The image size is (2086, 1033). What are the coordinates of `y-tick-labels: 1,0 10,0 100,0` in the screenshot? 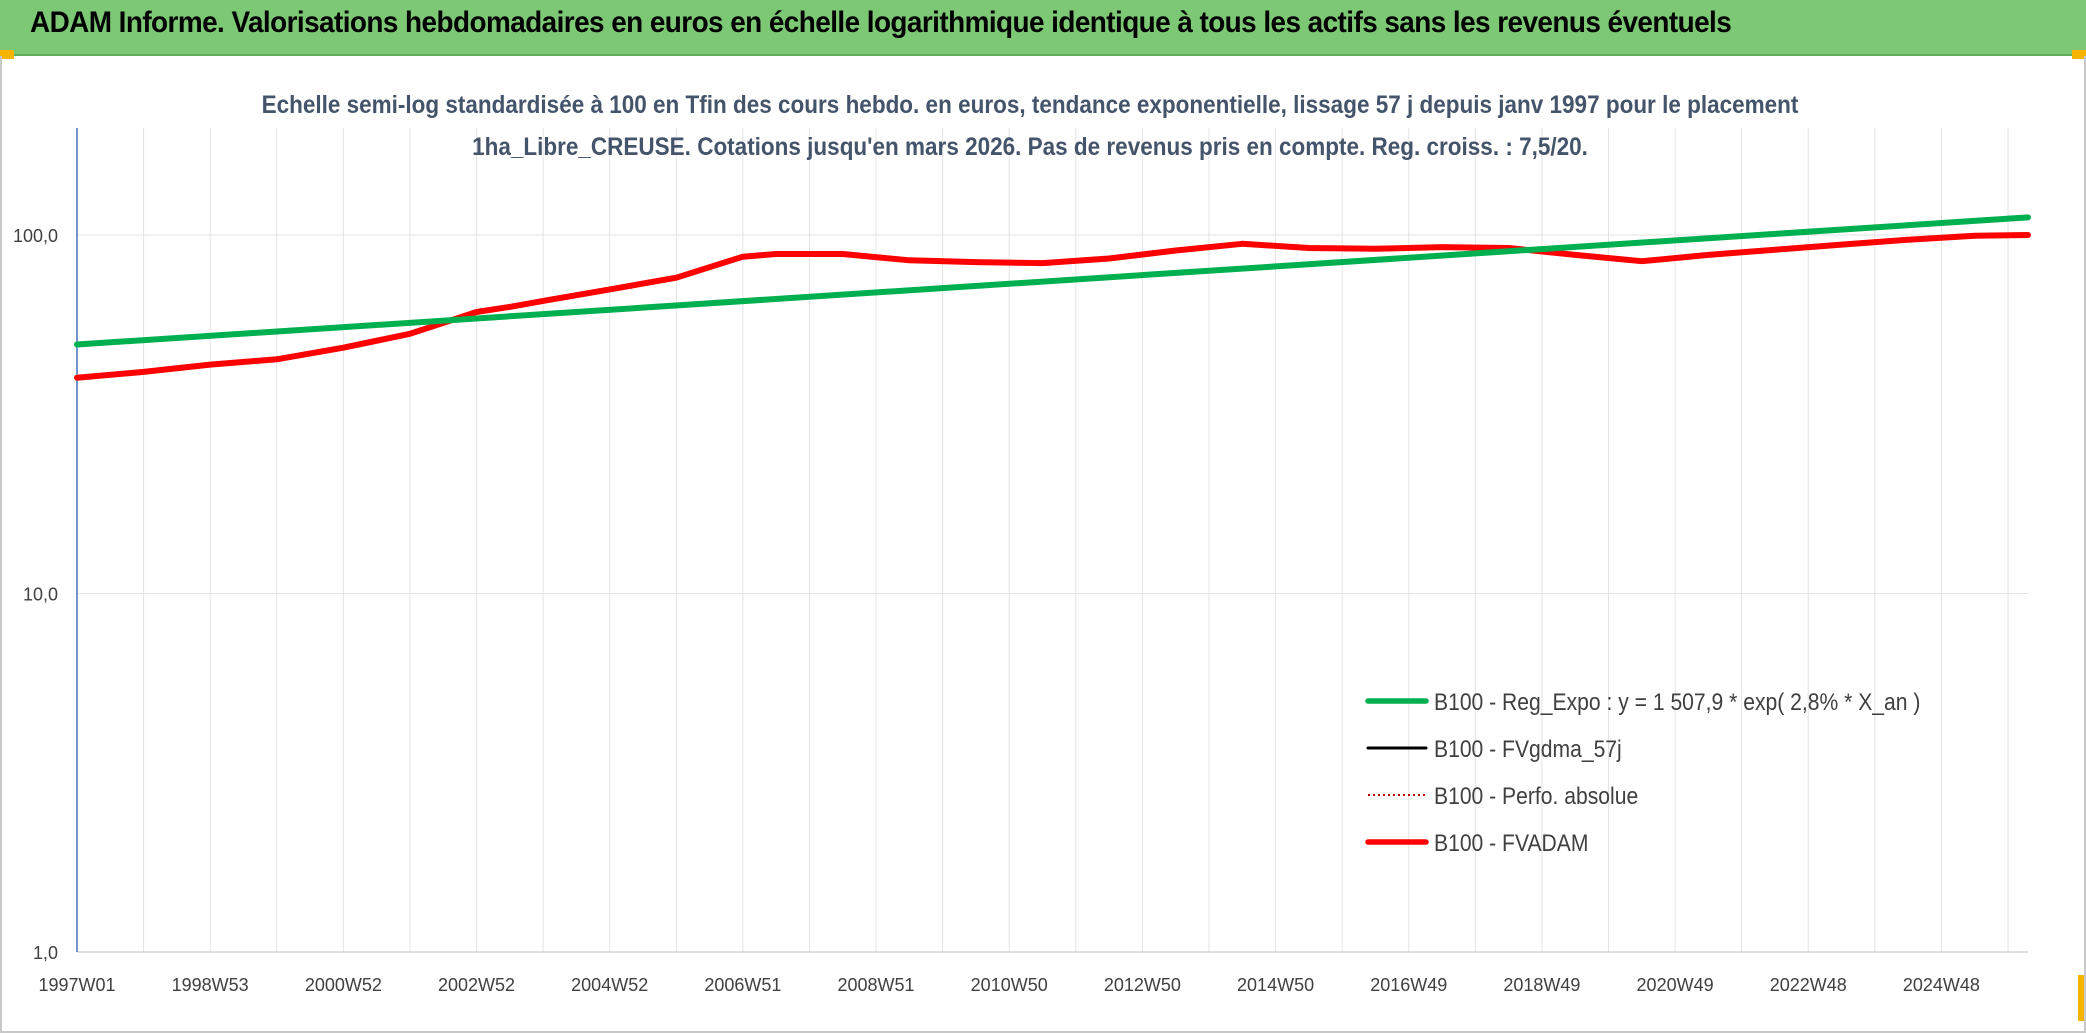 It's located at (35, 594).